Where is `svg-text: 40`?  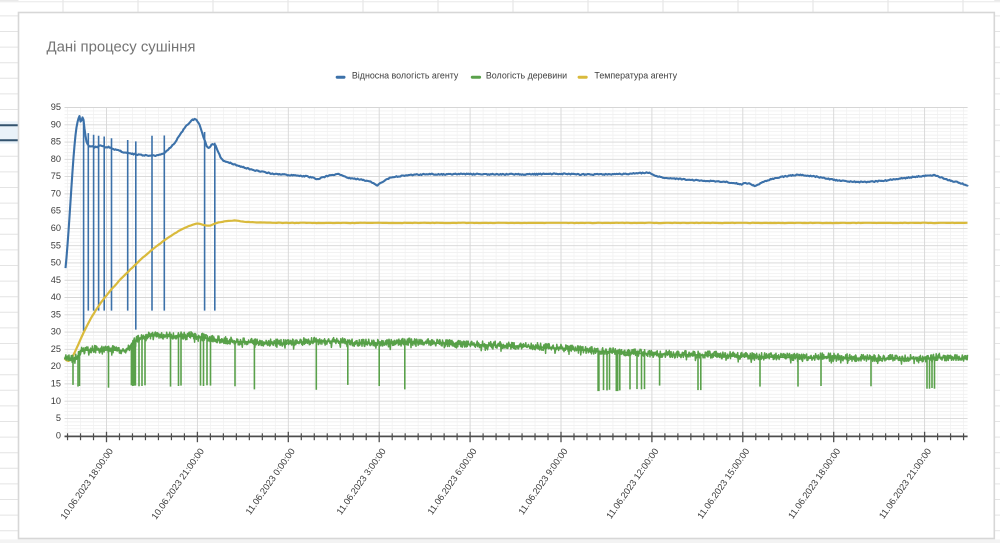 svg-text: 40 is located at coordinates (56, 297).